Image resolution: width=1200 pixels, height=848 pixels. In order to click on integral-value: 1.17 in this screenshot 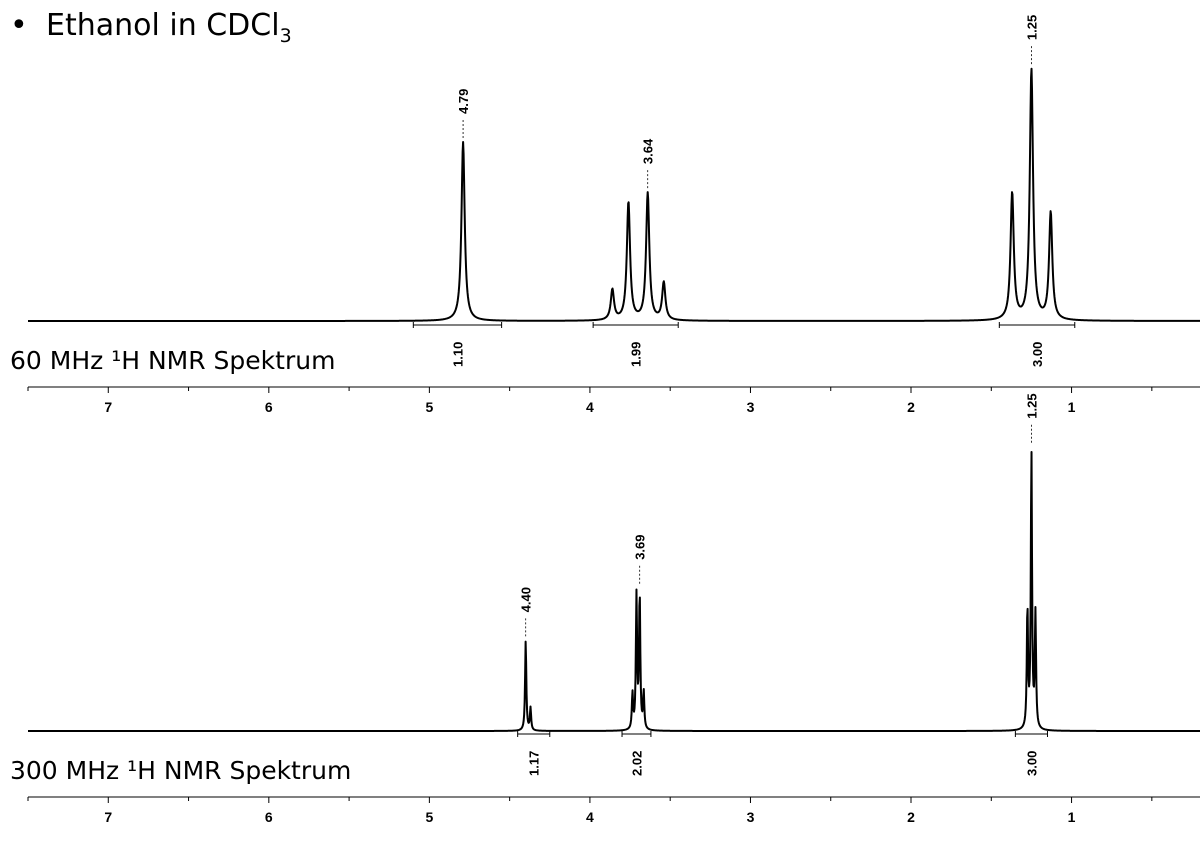, I will do `click(534, 763)`.